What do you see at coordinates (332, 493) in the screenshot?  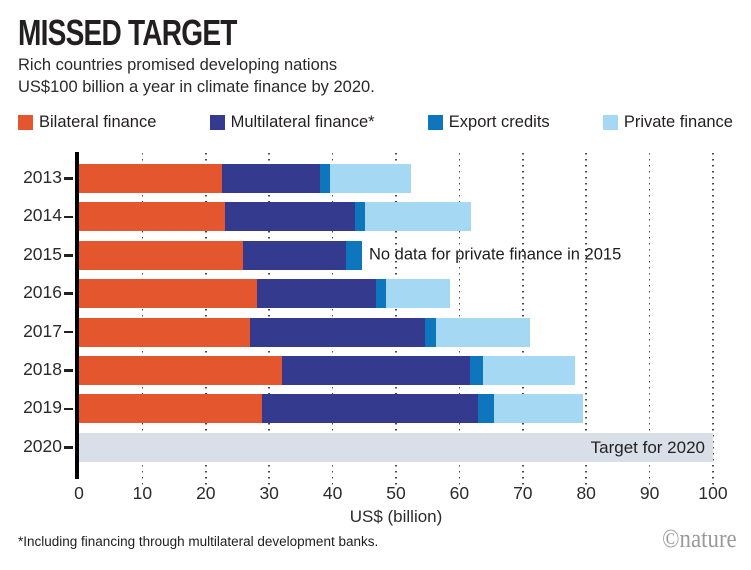 I see `x-axis-tick-label: 40` at bounding box center [332, 493].